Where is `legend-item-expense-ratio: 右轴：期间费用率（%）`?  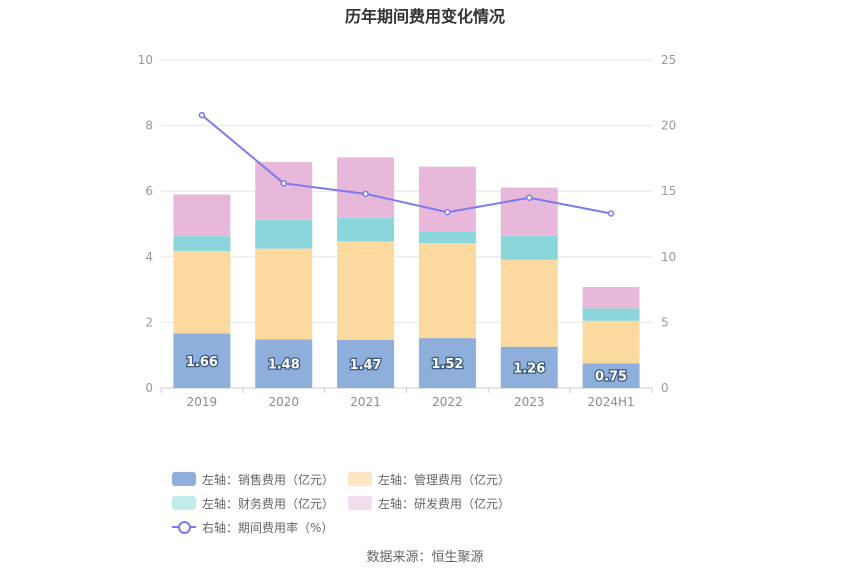 legend-item-expense-ratio: 右轴：期间费用率（%） is located at coordinates (252, 527).